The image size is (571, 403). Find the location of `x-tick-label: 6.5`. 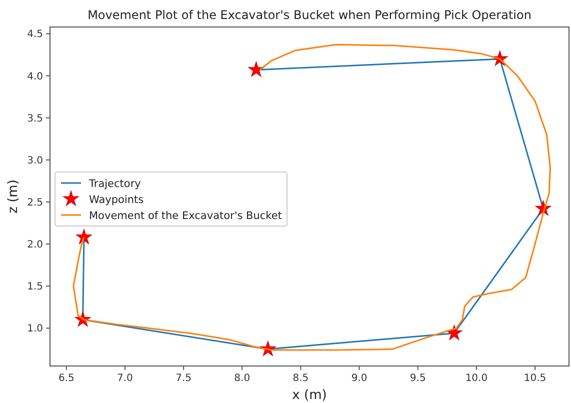

x-tick-label: 6.5 is located at coordinates (66, 378).